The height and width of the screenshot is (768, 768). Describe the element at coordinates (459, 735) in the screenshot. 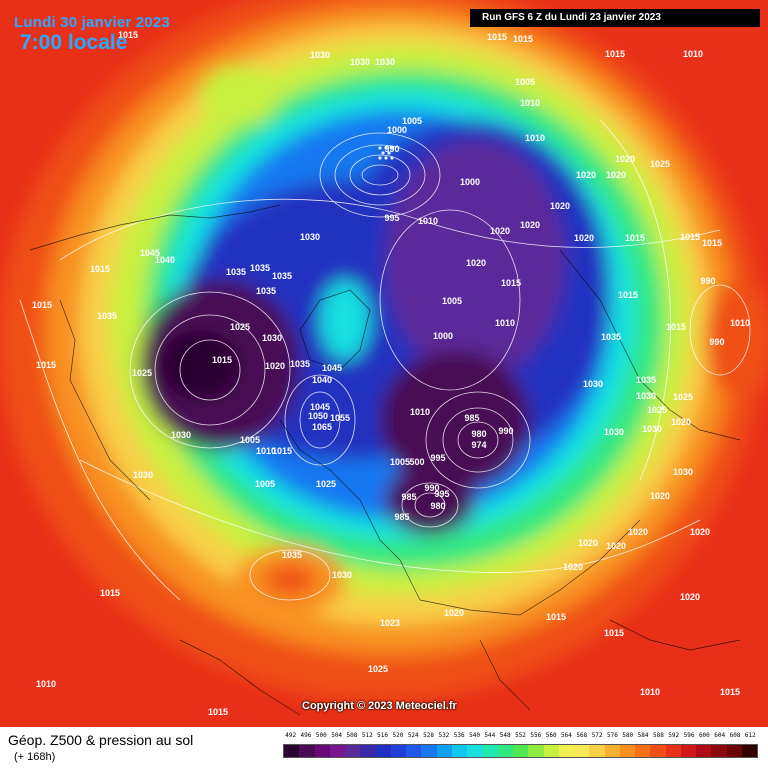

I see `colorbar-tick-label: 536` at that location.